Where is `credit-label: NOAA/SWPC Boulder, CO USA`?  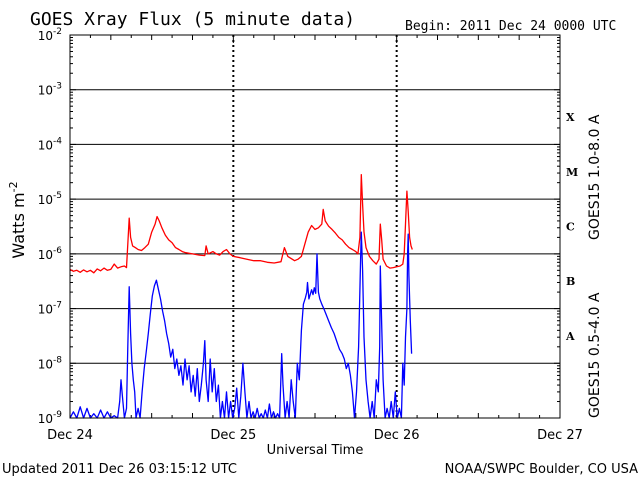
credit-label: NOAA/SWPC Boulder, CO USA is located at coordinates (541, 469).